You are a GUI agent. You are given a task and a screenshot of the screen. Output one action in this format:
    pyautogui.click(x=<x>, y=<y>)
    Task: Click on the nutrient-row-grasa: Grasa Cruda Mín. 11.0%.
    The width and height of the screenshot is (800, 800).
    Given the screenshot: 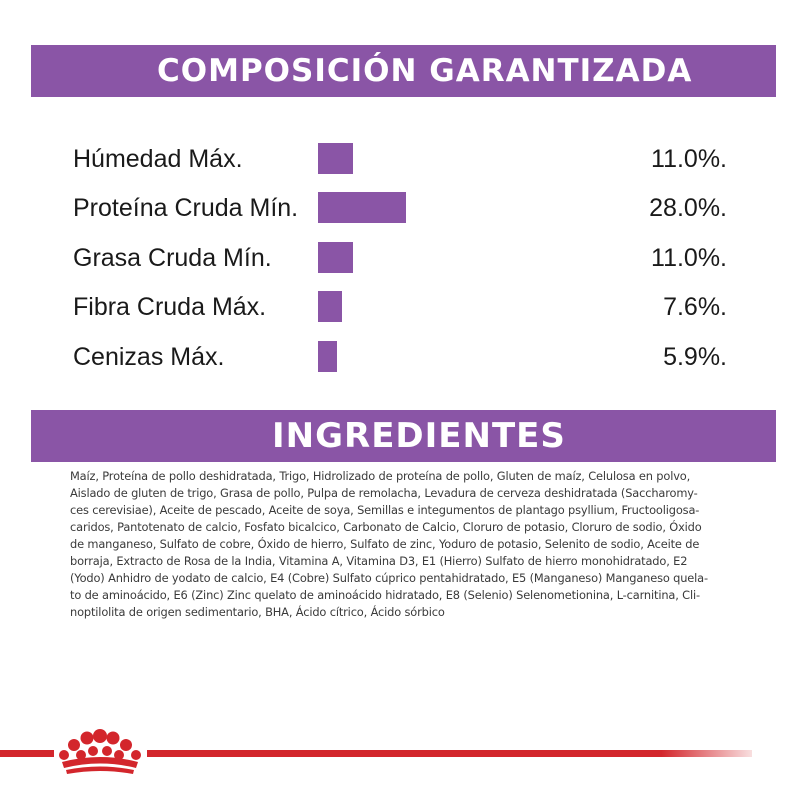 What is the action you would take?
    pyautogui.click(x=400, y=258)
    